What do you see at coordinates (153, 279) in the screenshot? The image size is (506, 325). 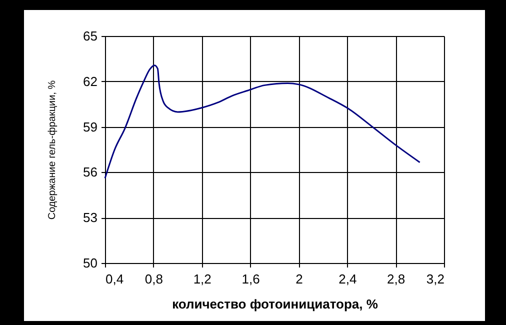 I see `x-tick-label: 0,8` at bounding box center [153, 279].